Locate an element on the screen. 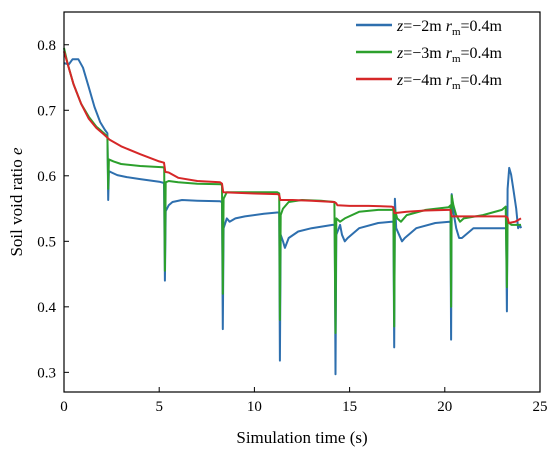 This screenshot has width=550, height=454. y-tick-label: 0.7 is located at coordinates (46, 111).